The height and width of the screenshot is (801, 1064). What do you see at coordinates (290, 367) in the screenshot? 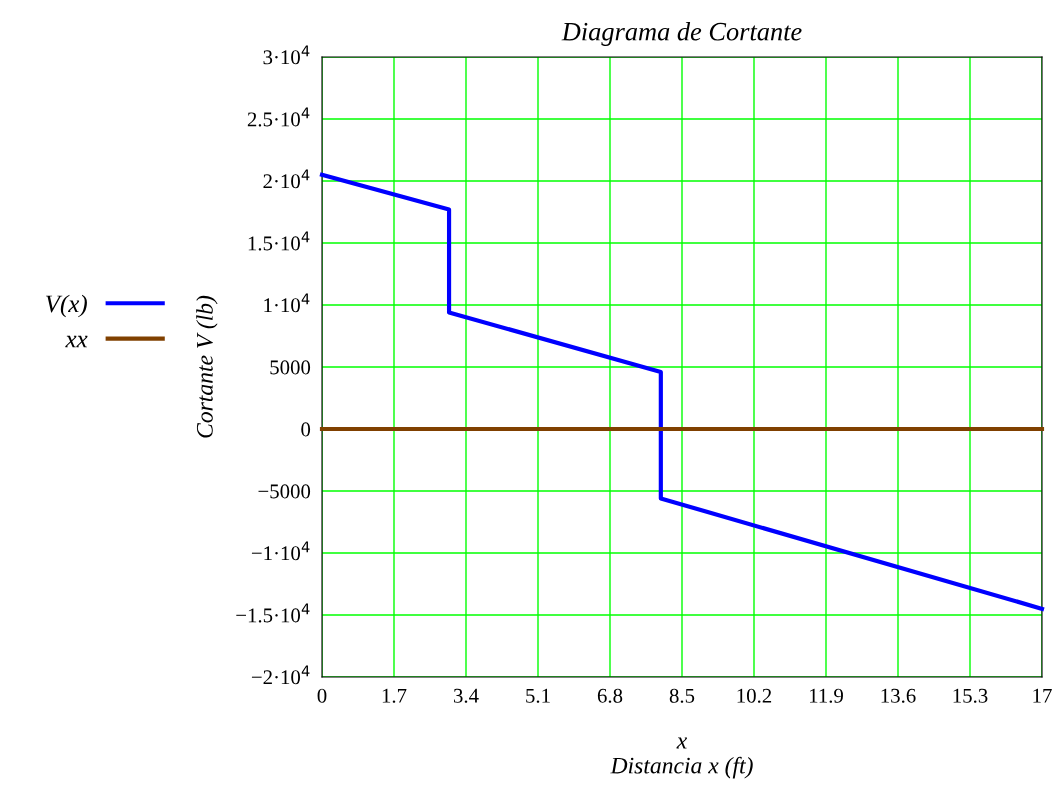
I see `y-tick-label: 5000` at bounding box center [290, 367].